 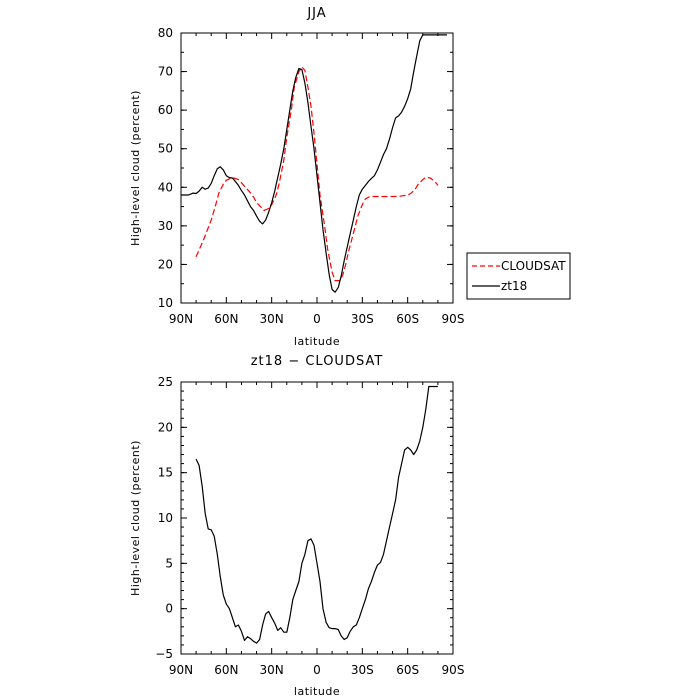 I want to click on chart-top-xtick-label: 30N, so click(x=272, y=319).